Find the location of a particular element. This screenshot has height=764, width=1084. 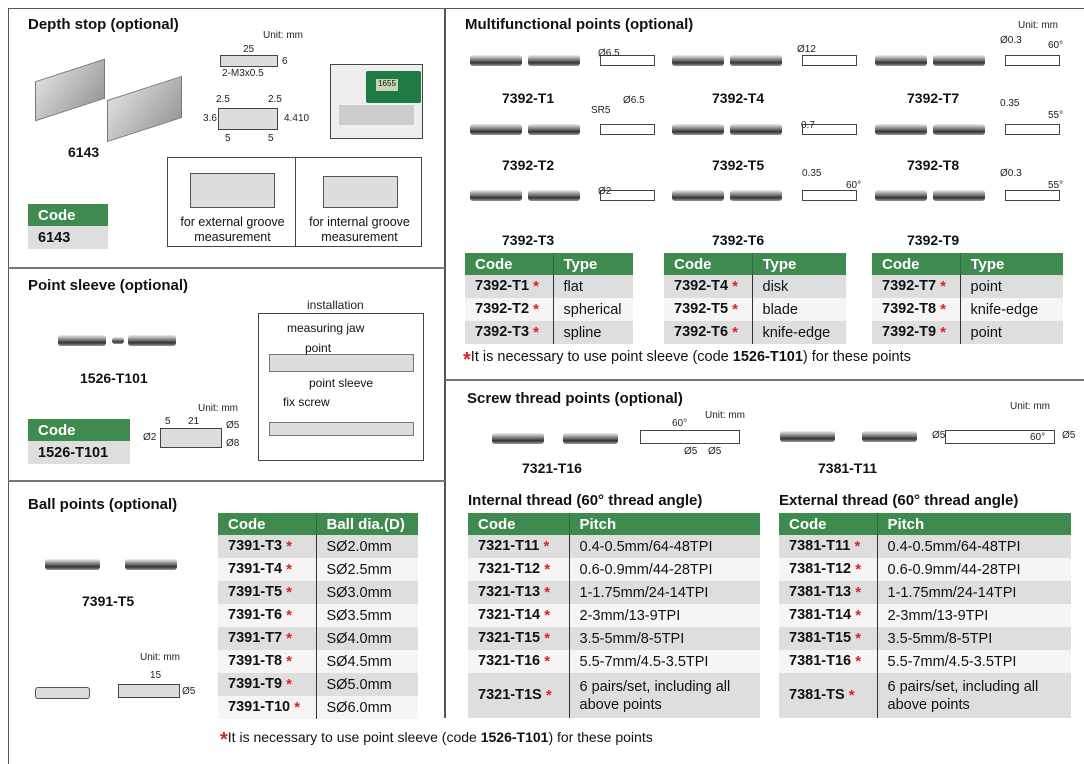

table-row: 7381-T15 * 3.5-5mm/8-5TPI is located at coordinates (925, 638).